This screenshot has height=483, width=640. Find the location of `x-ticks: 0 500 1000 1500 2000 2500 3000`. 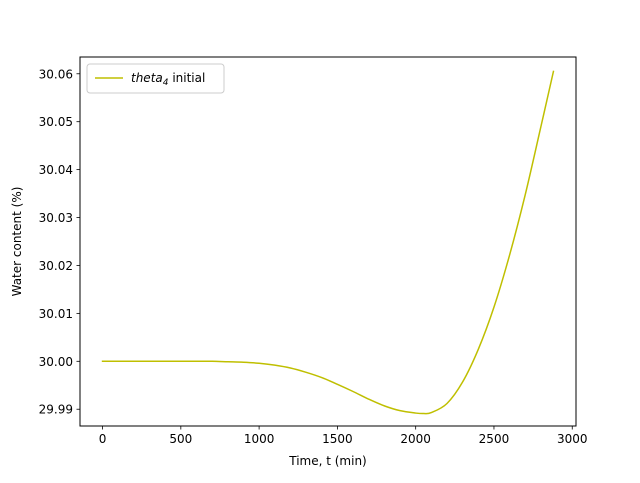

x-ticks: 0 500 1000 1500 2000 2500 3000 is located at coordinates (343, 436).